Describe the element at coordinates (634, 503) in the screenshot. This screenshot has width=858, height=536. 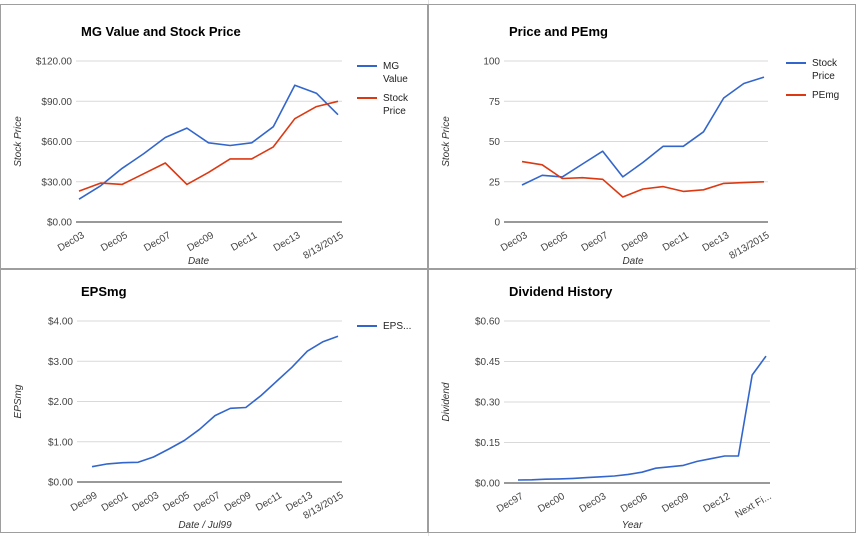
I see `x-tick-label: Dec06` at that location.